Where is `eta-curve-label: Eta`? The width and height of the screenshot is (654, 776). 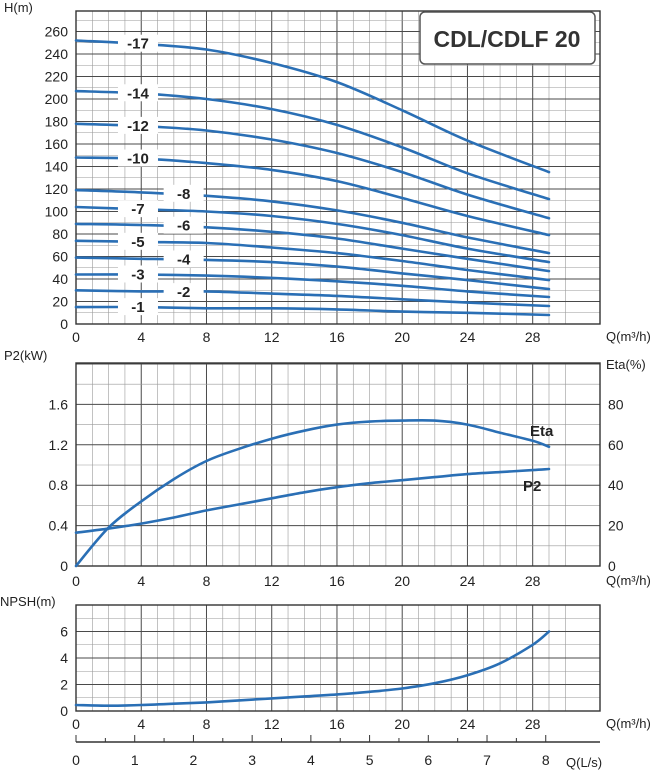
eta-curve-label: Eta is located at coordinates (542, 431).